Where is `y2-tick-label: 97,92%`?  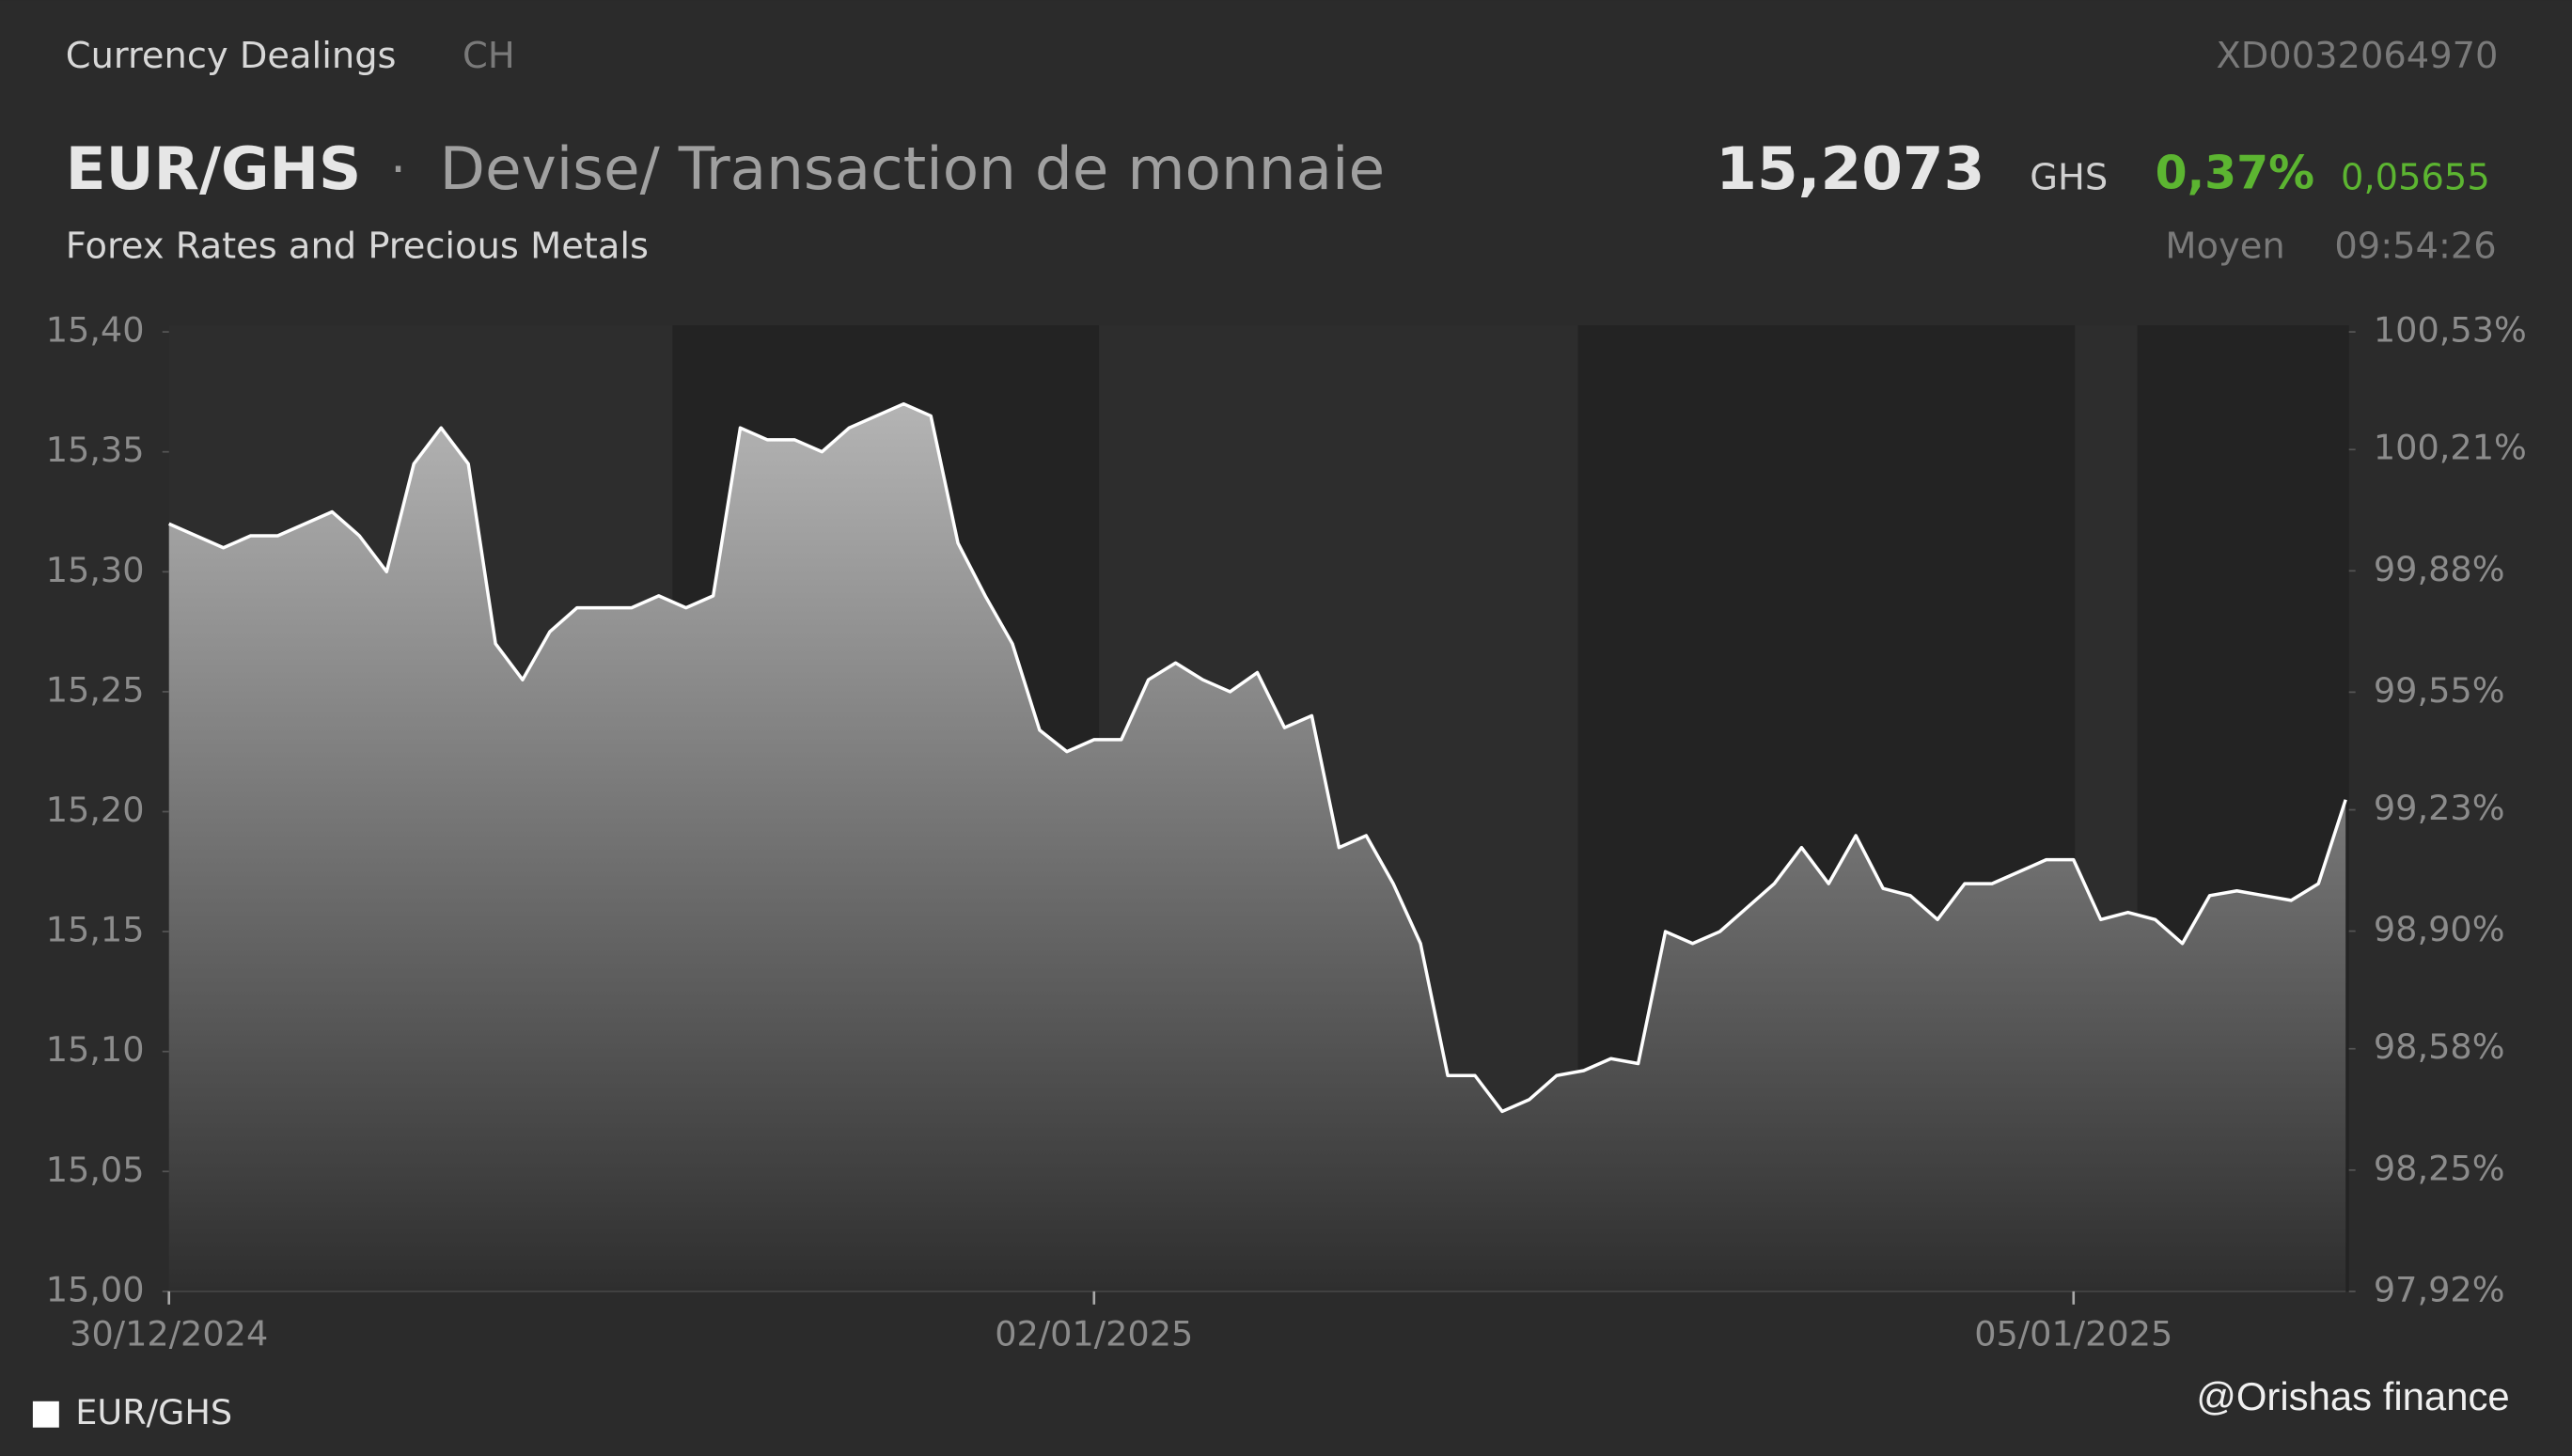
y2-tick-label: 97,92% is located at coordinates (2439, 1289).